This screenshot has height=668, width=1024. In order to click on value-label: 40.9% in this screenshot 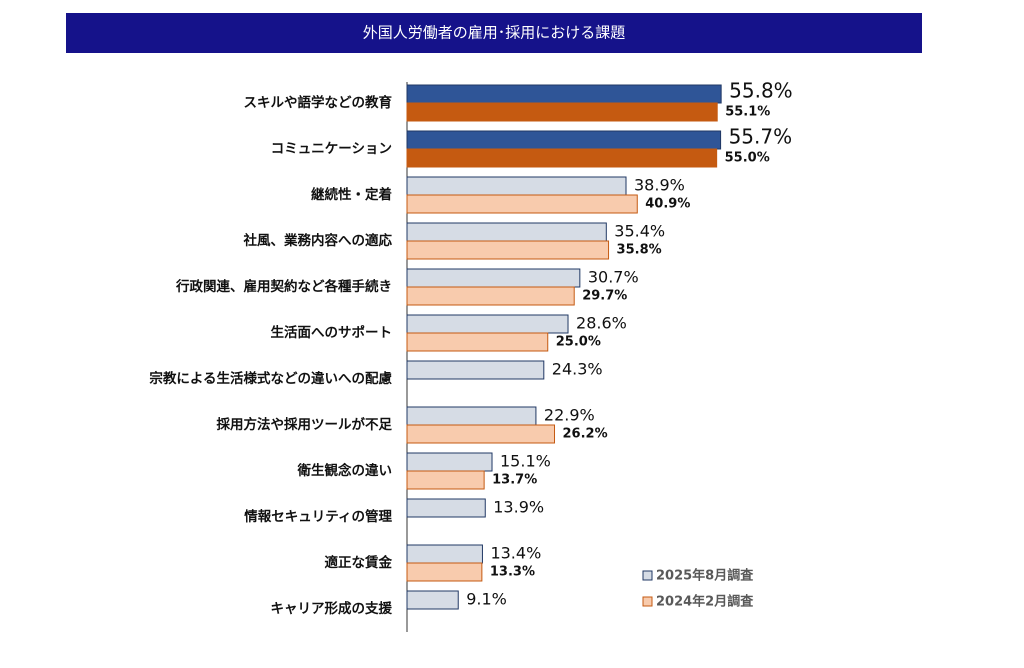, I will do `click(667, 204)`.